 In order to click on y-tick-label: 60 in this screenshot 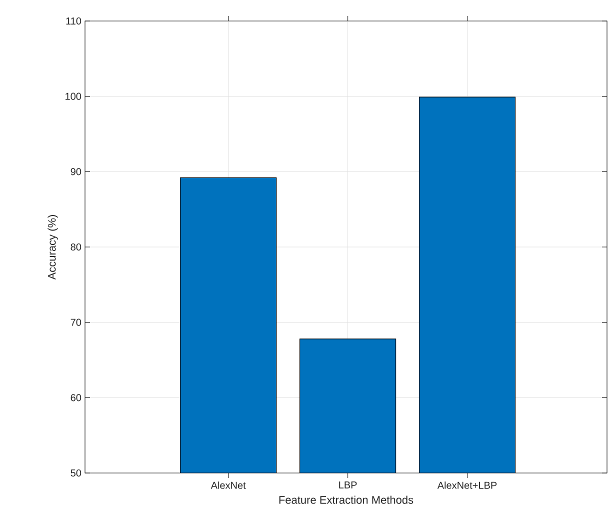, I will do `click(76, 398)`.